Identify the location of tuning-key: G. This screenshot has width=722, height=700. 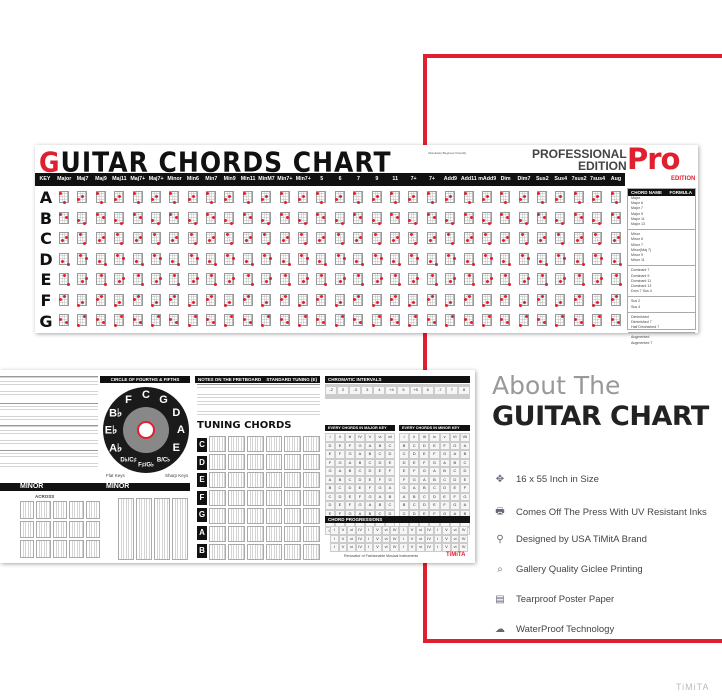
(202, 515).